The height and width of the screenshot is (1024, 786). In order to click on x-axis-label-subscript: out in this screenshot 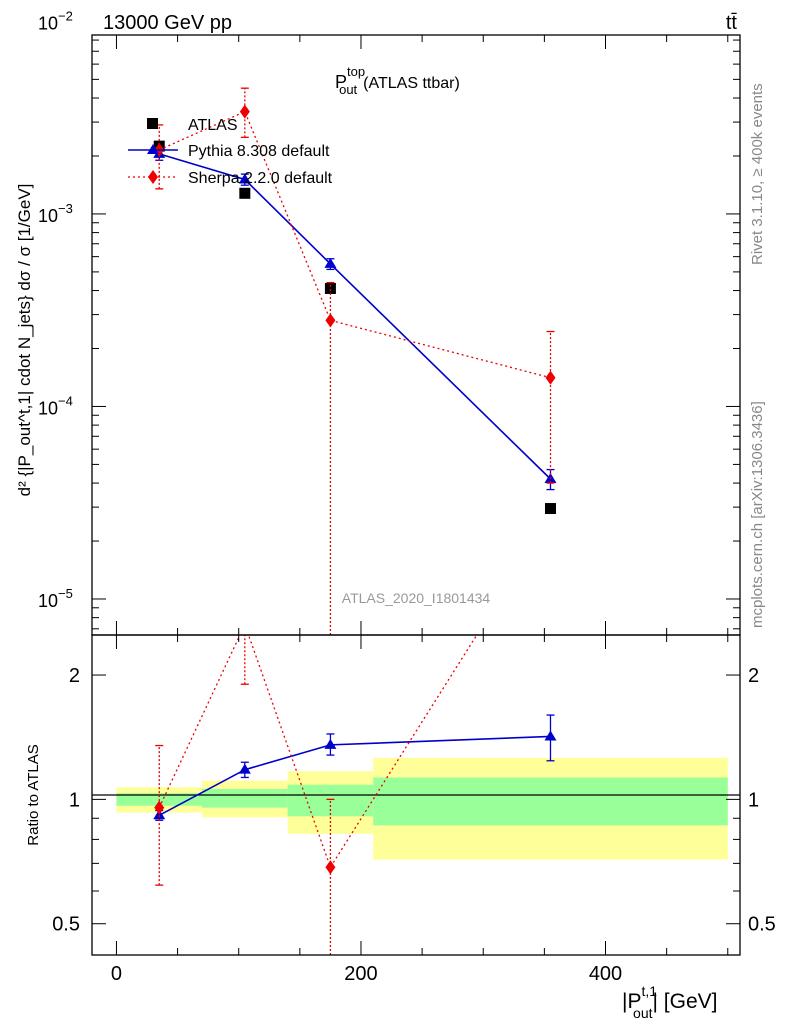, I will do `click(643, 1013)`.